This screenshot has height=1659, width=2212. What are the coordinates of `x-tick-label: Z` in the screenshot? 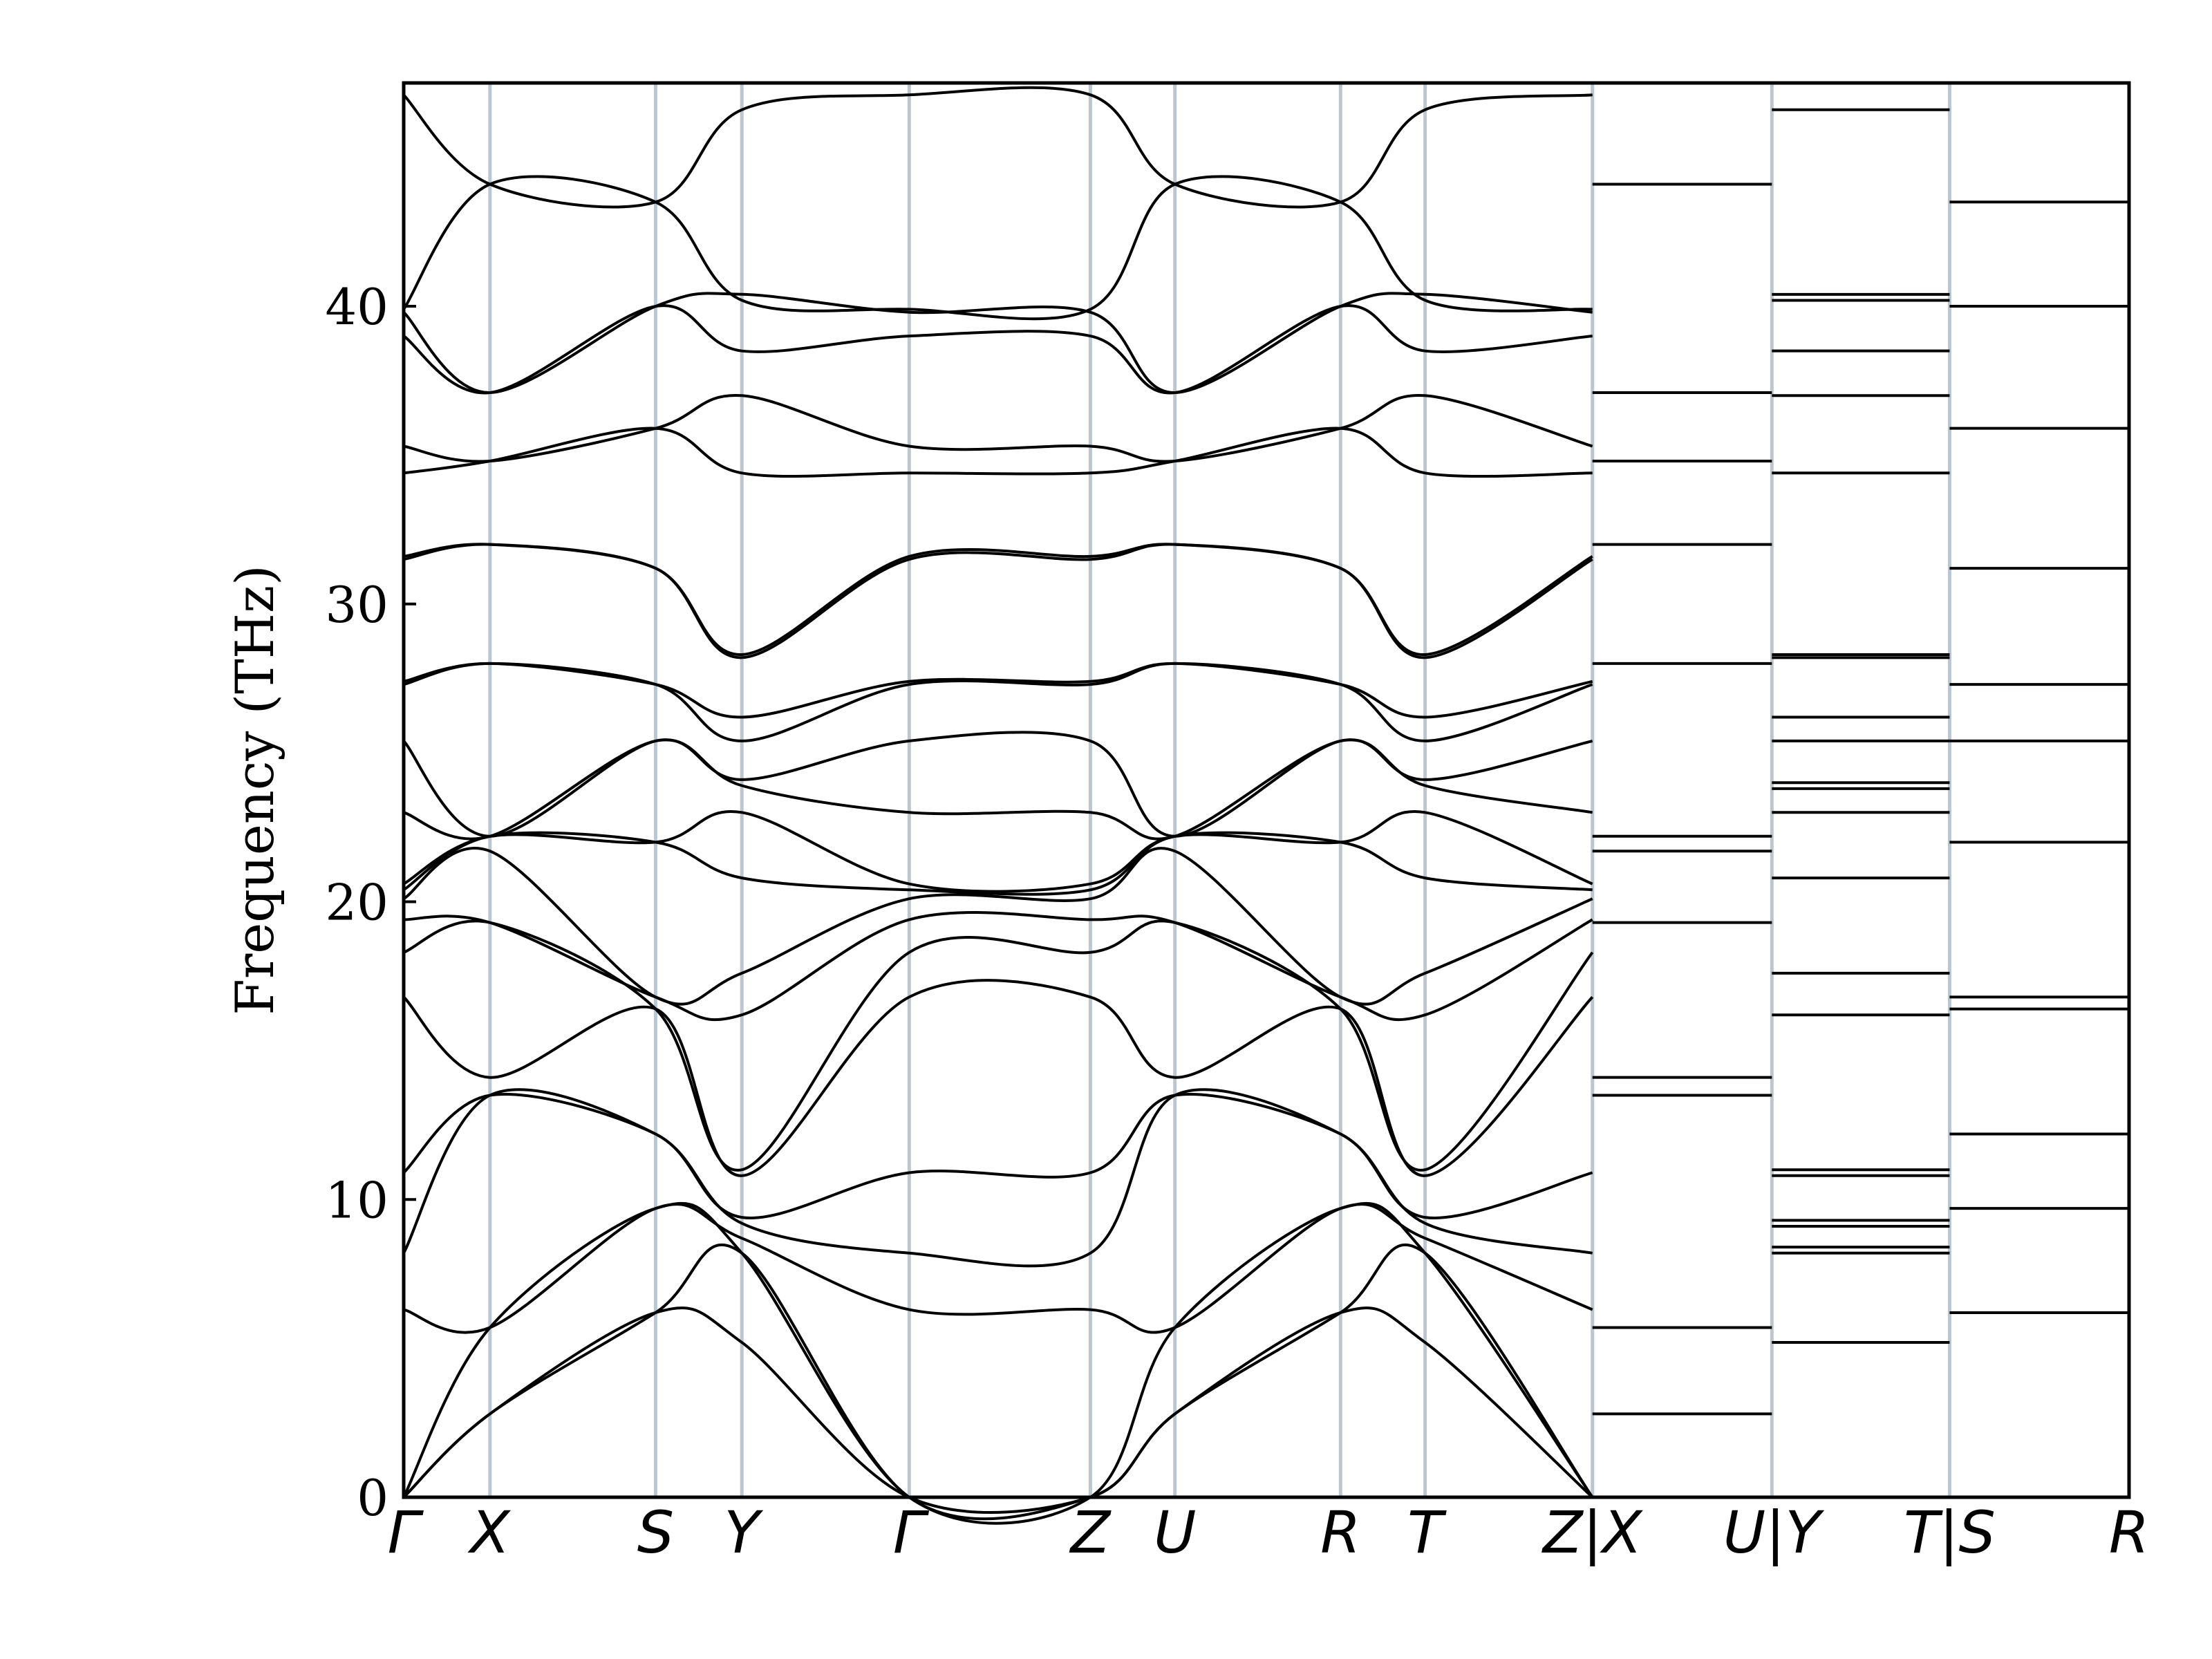 It's located at (1090, 1532).